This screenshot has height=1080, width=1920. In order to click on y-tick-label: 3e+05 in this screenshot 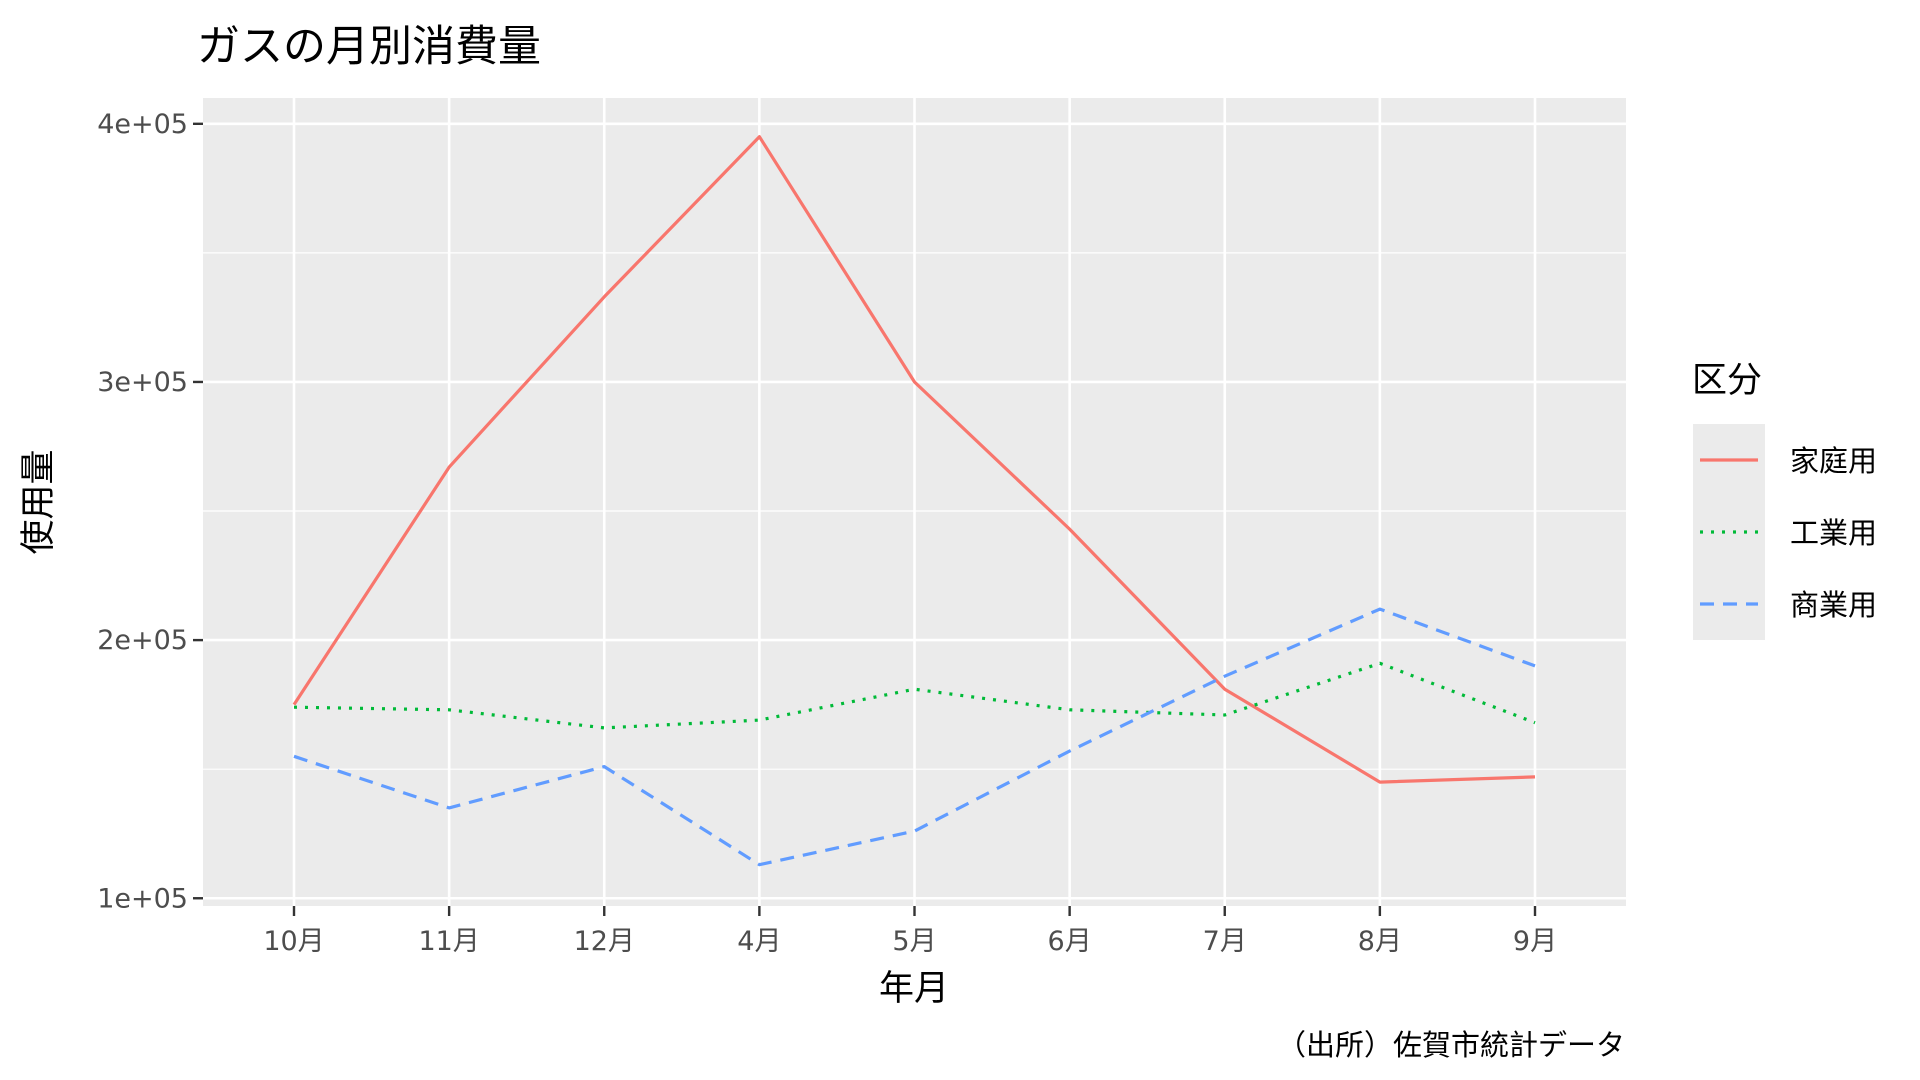, I will do `click(142, 382)`.